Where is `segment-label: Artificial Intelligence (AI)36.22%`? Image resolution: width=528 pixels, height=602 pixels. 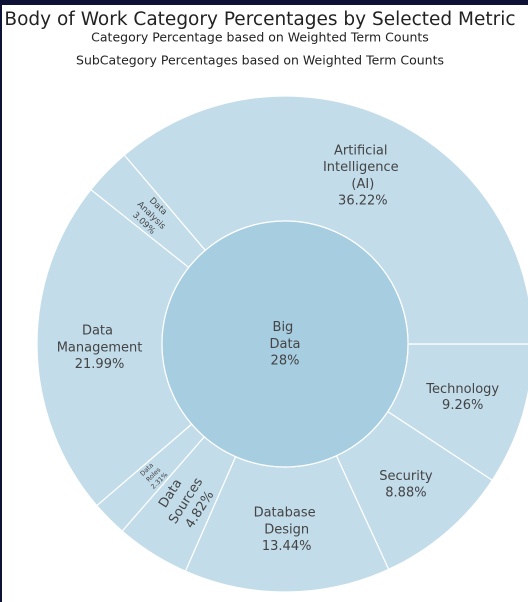
segment-label: Artificial Intelligence (AI)36.22% is located at coordinates (363, 176).